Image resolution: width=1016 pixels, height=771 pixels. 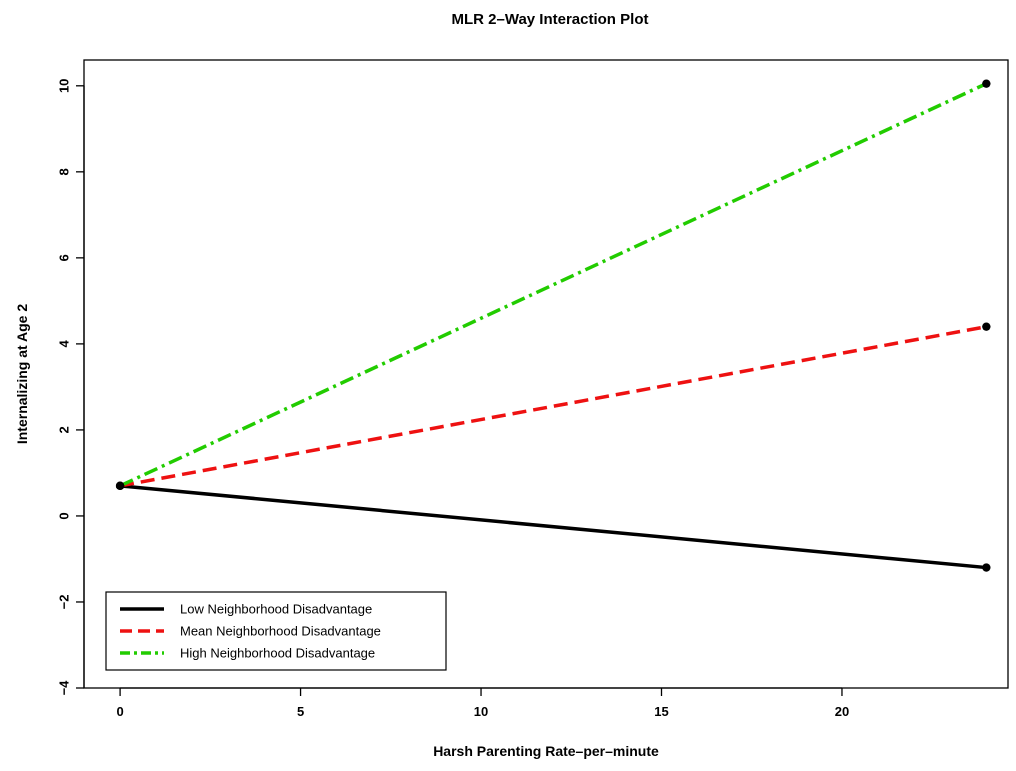 What do you see at coordinates (64, 257) in the screenshot?
I see `y-tick-label: 6` at bounding box center [64, 257].